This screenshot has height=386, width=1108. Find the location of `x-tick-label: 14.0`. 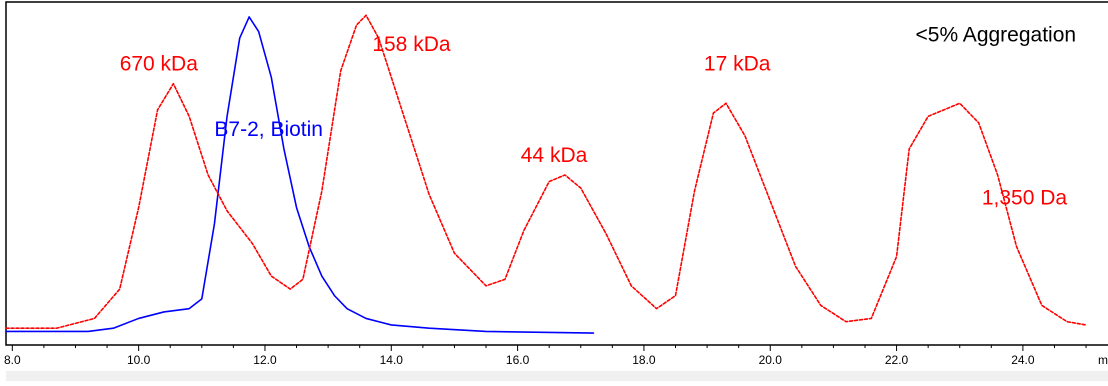

x-tick-label: 14.0 is located at coordinates (392, 360).